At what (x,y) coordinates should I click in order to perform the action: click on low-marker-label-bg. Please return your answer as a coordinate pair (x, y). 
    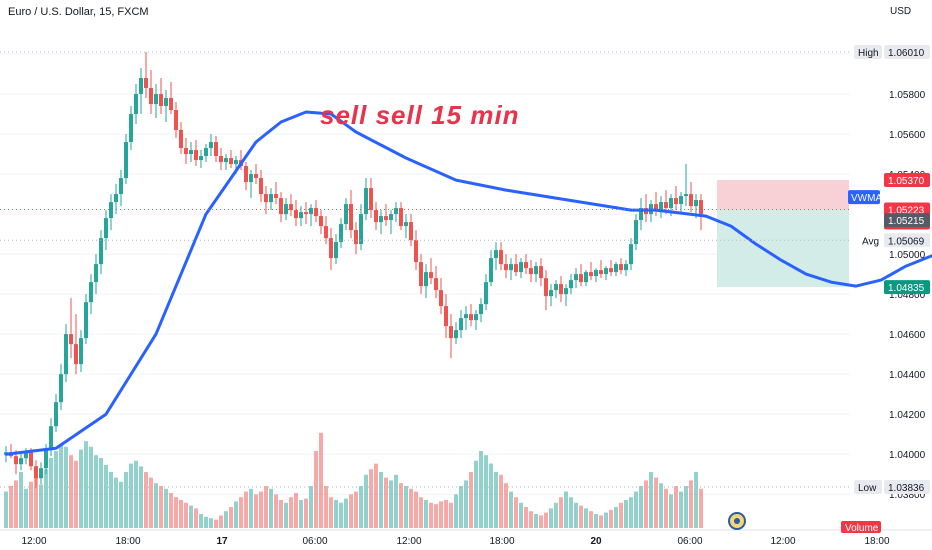
    Looking at the image, I should click on (868, 487).